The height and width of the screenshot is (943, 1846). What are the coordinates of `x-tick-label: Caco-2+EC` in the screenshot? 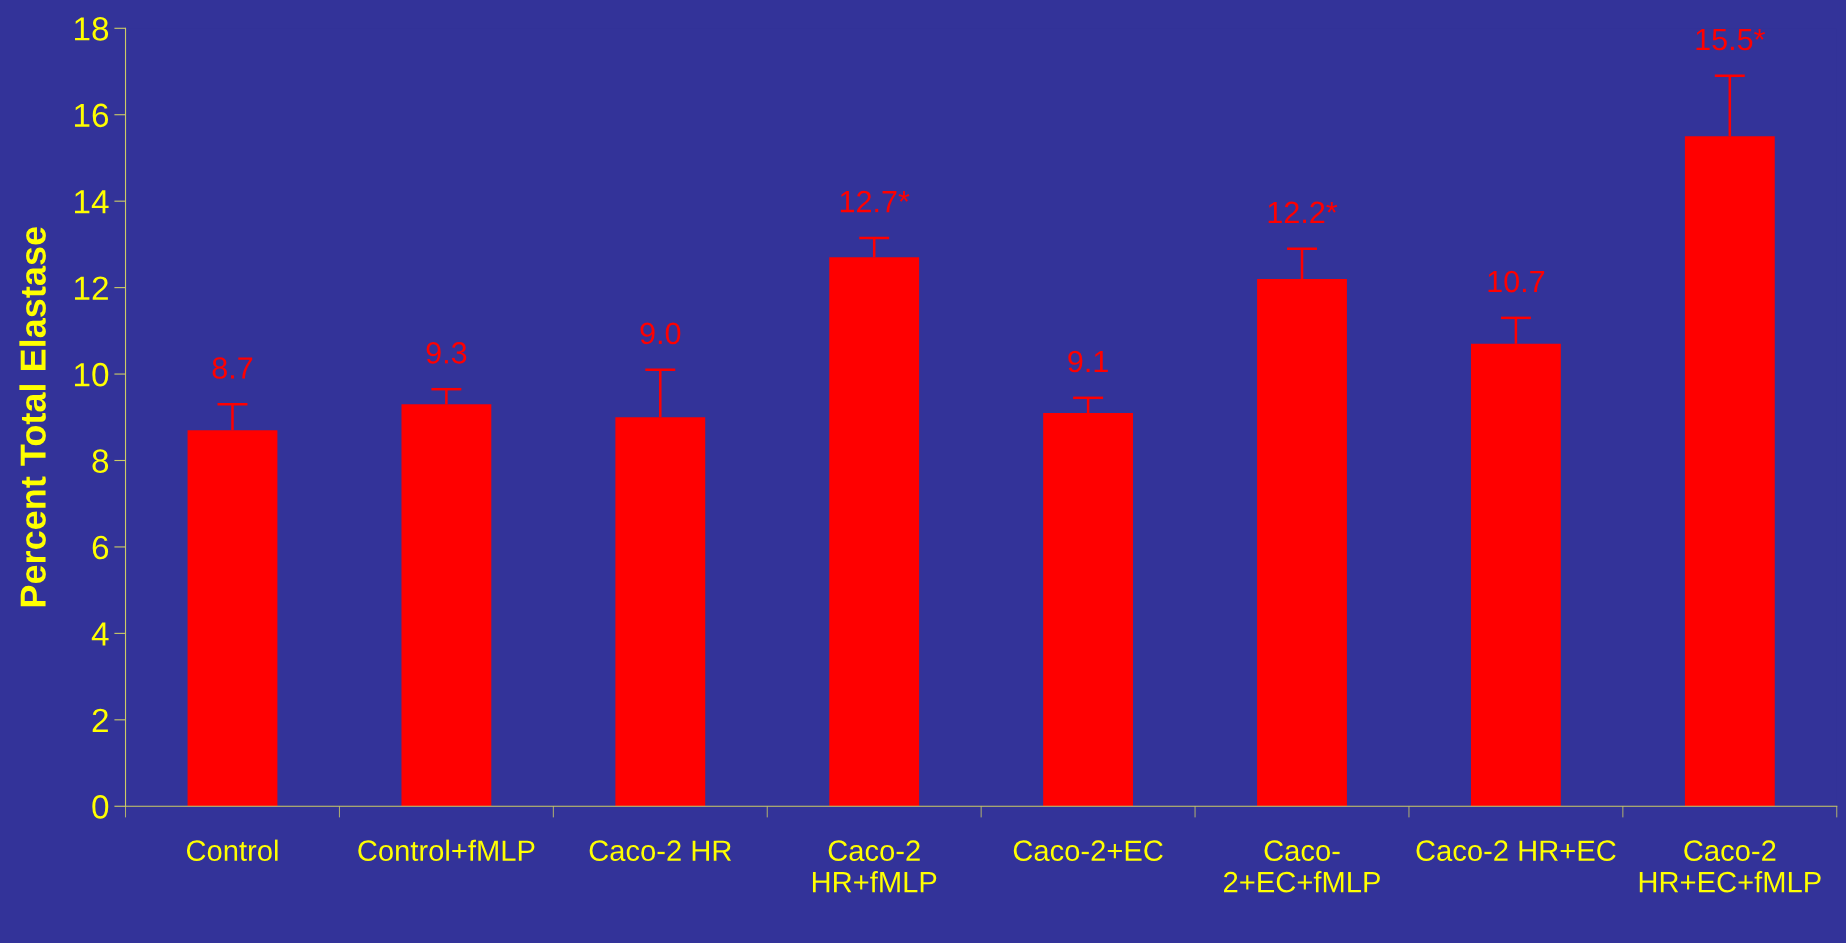 It's located at (1088, 851).